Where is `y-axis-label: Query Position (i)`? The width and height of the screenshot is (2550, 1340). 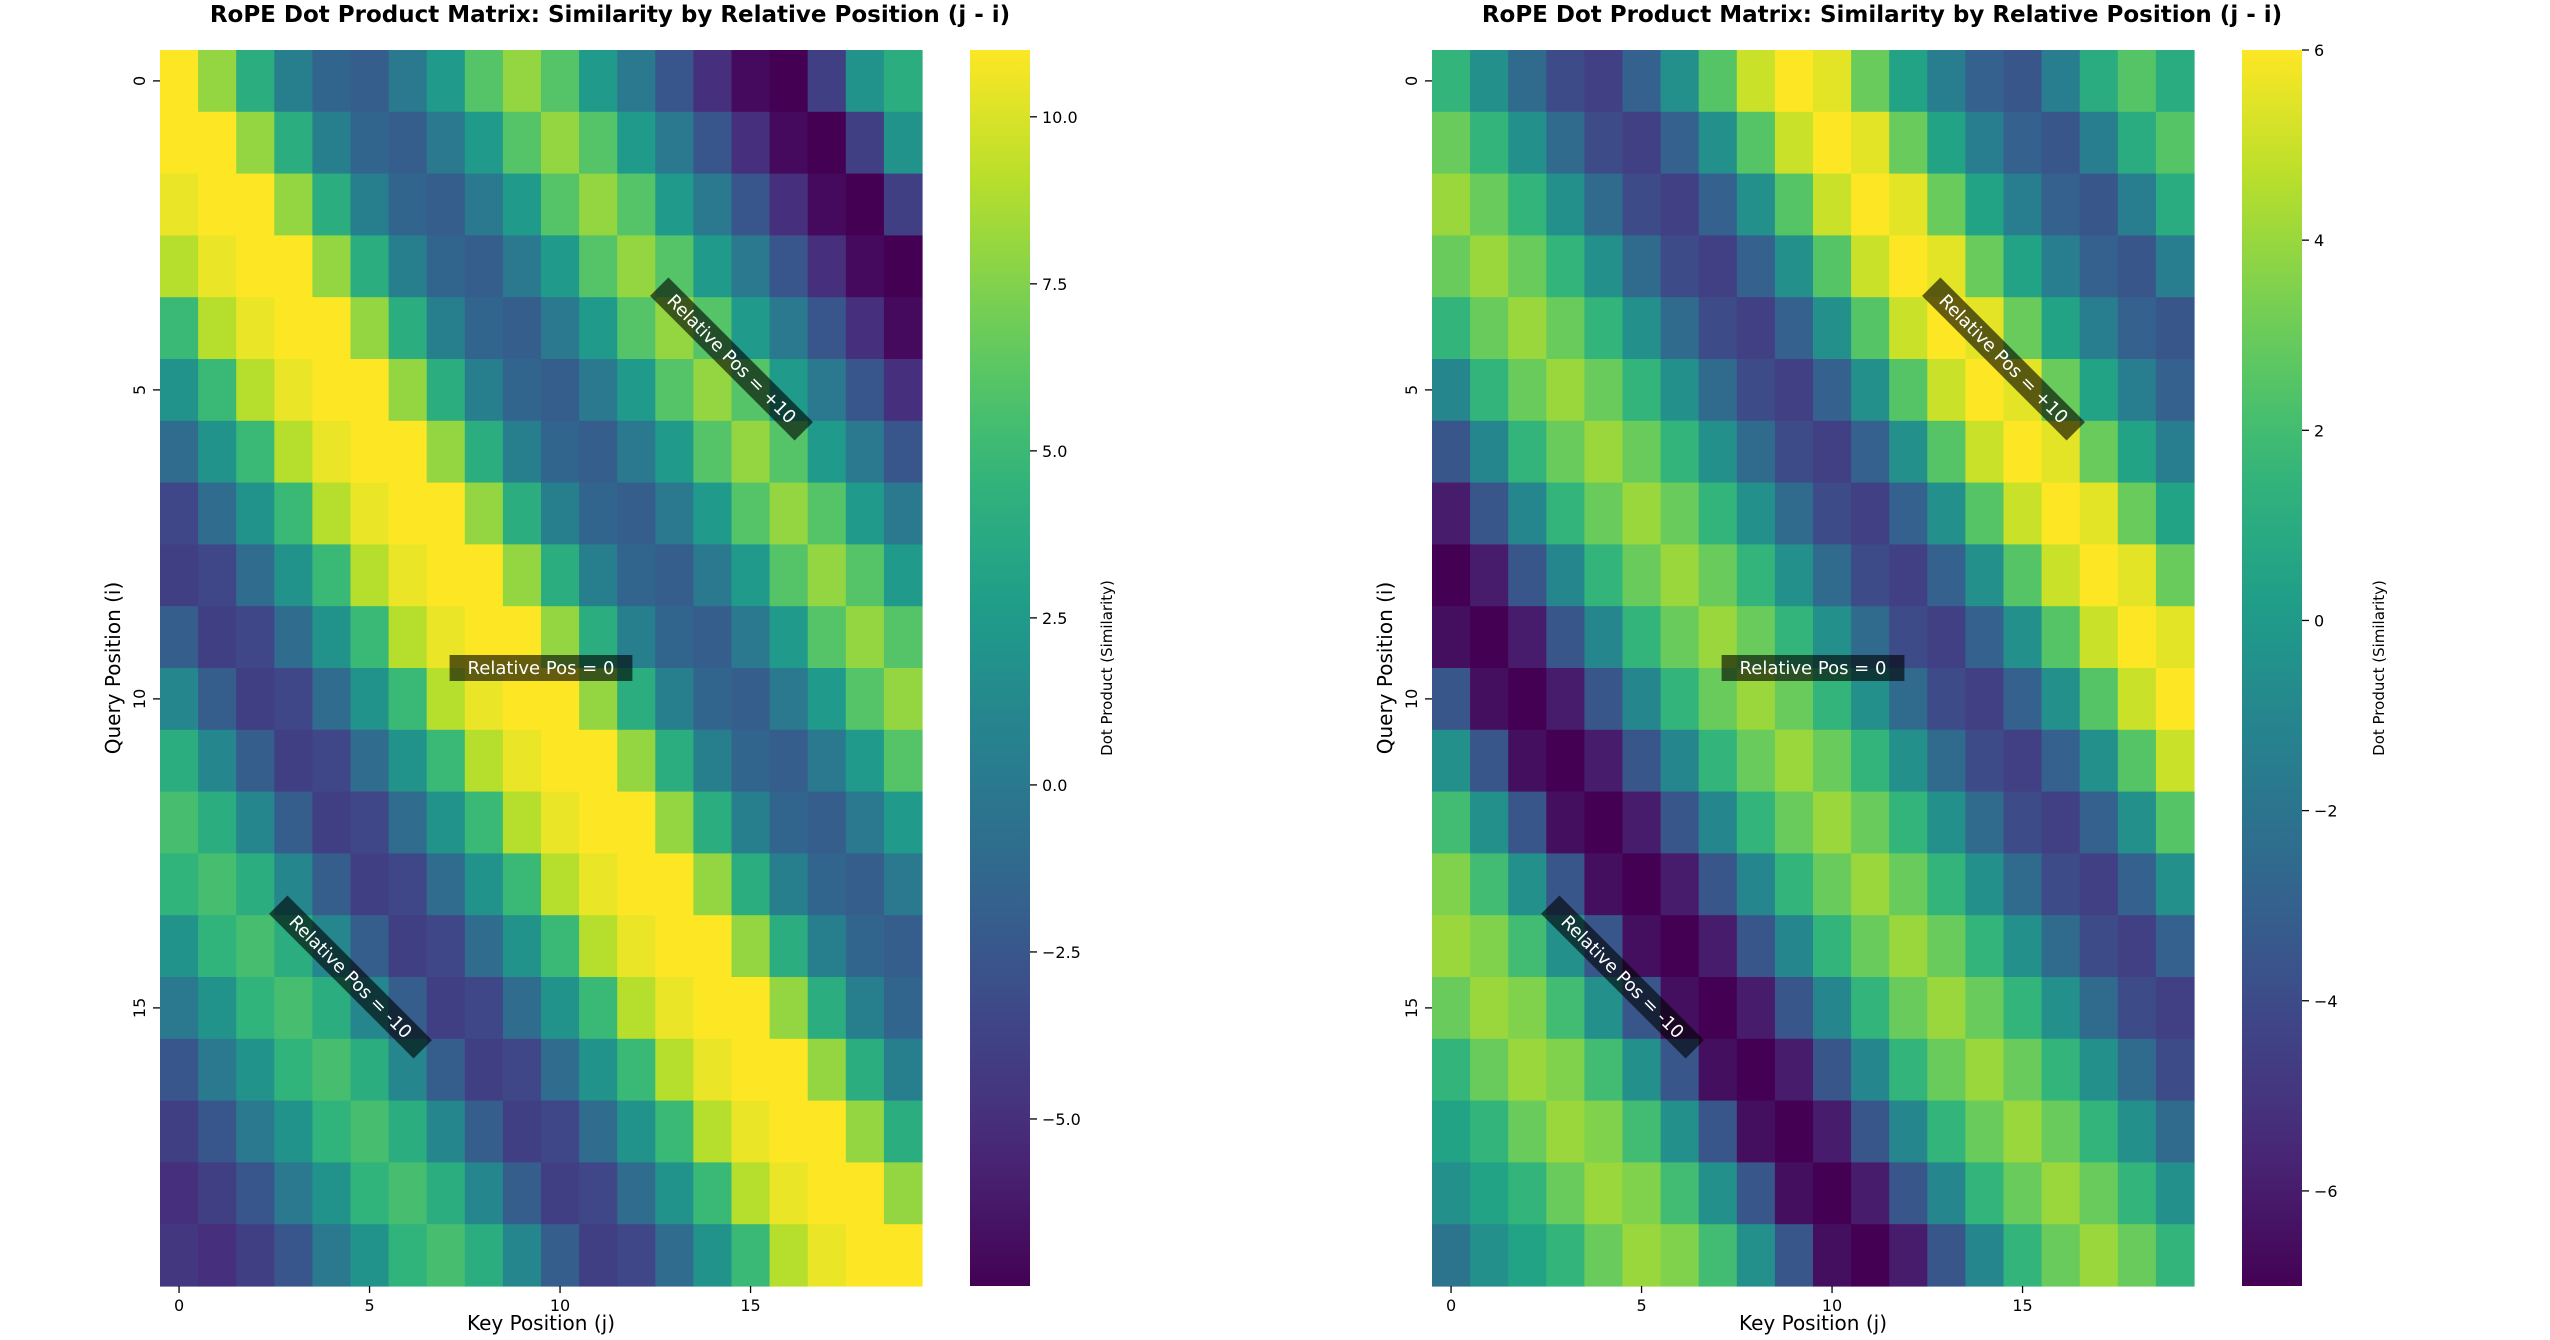 y-axis-label: Query Position (i) is located at coordinates (113, 668).